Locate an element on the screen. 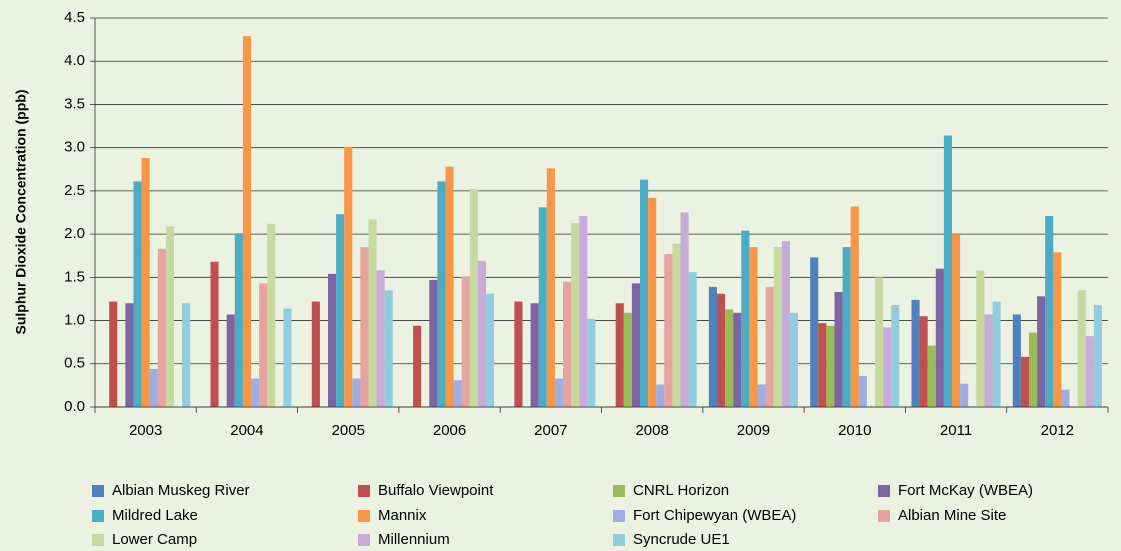  y-tick-label: 1.0 is located at coordinates (74, 320).